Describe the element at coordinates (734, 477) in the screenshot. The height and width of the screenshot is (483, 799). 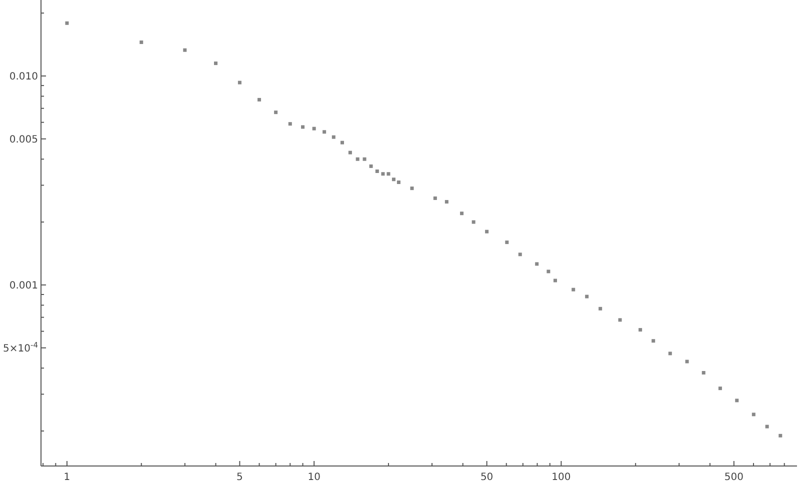
I see `x-tick-label: 500` at that location.